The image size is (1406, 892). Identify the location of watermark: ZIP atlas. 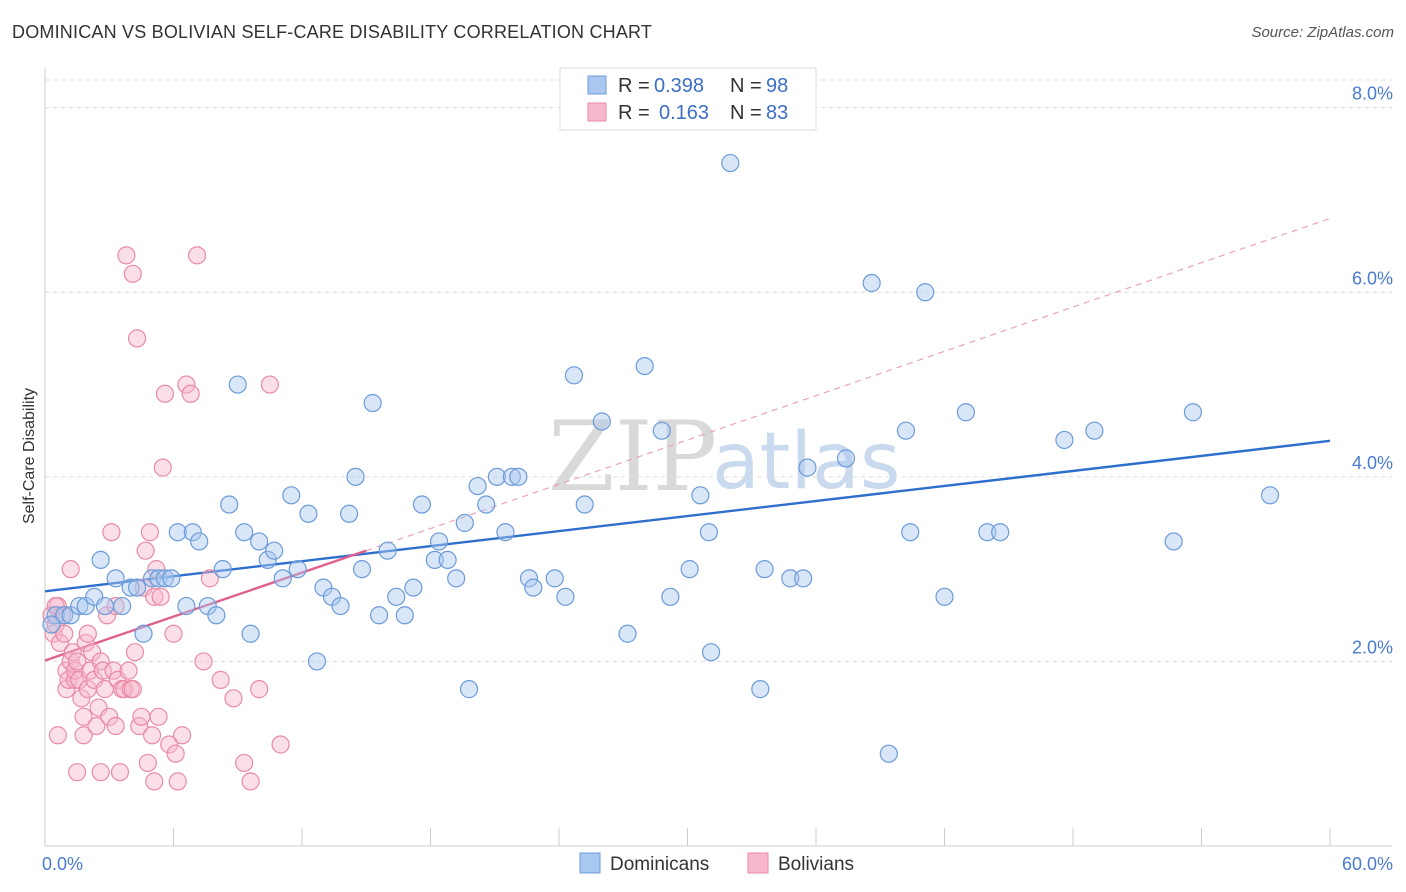
(724, 457).